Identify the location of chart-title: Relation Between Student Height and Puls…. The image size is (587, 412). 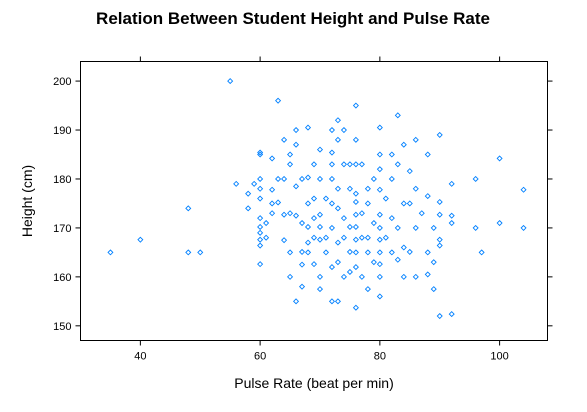
(293, 18).